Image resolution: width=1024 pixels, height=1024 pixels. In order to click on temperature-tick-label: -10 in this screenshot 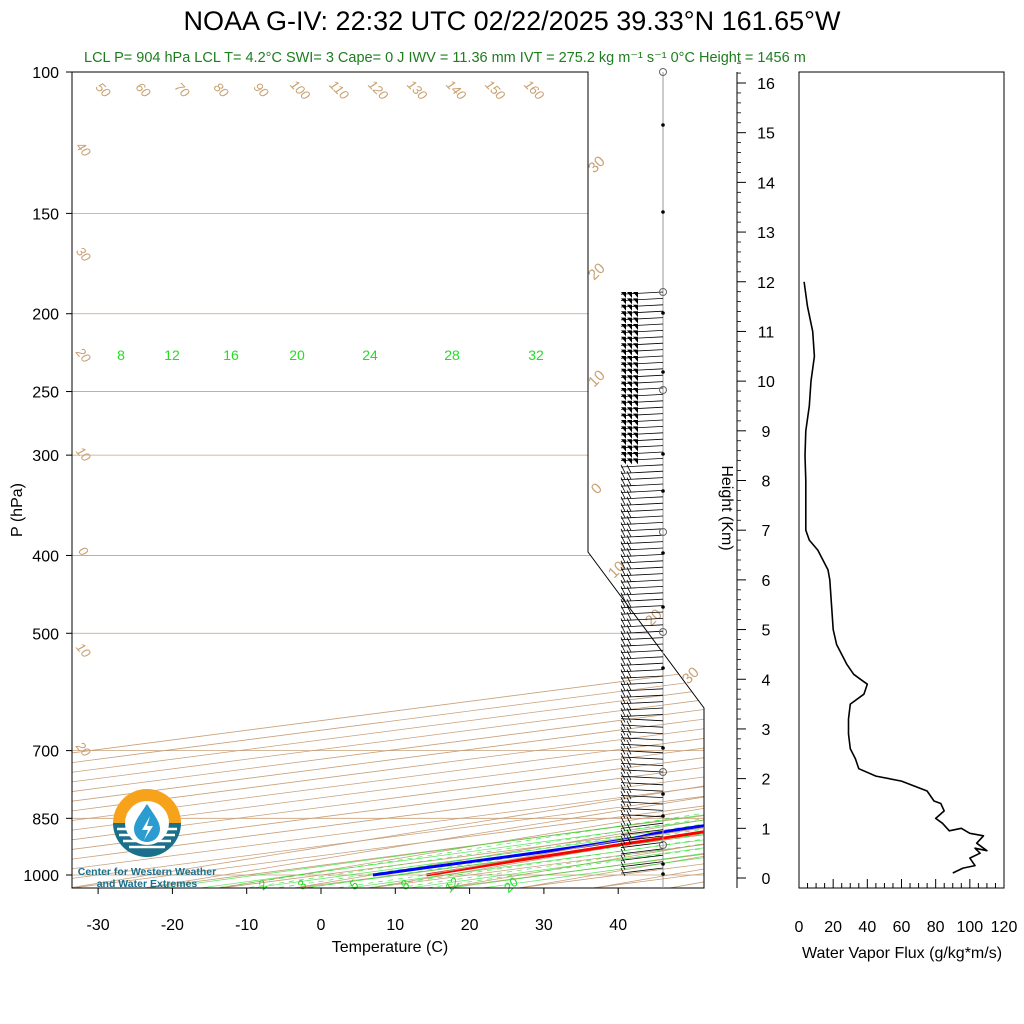, I will do `click(246, 925)`.